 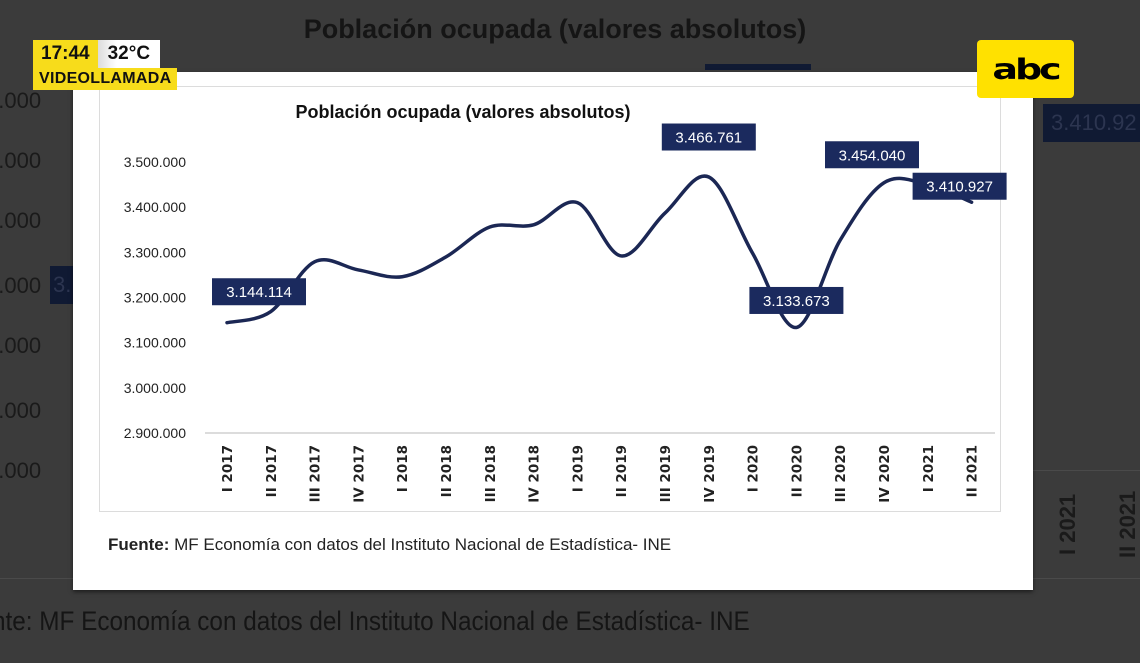 What do you see at coordinates (403, 468) in the screenshot?
I see `x-tick-label: I 2018` at bounding box center [403, 468].